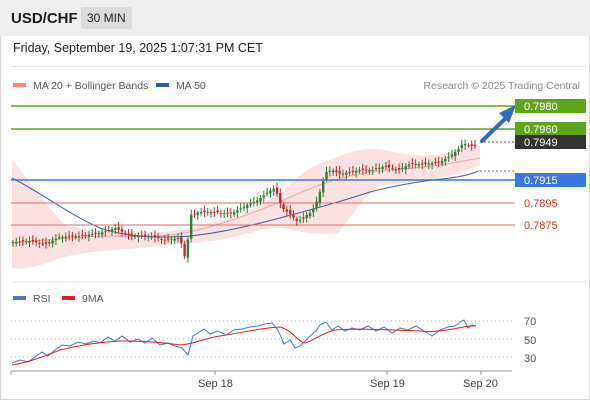 The image size is (590, 400). I want to click on rsi-axis-50: 50, so click(530, 341).